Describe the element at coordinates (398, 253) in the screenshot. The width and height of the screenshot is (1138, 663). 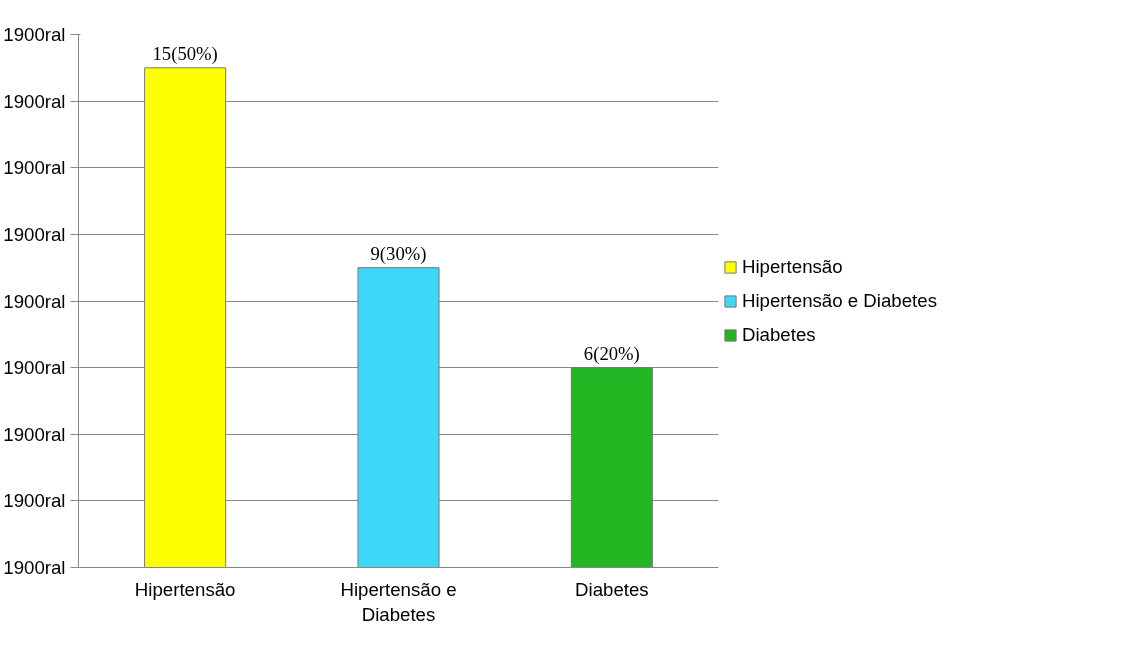
I see `data-label: 9(30%)` at that location.